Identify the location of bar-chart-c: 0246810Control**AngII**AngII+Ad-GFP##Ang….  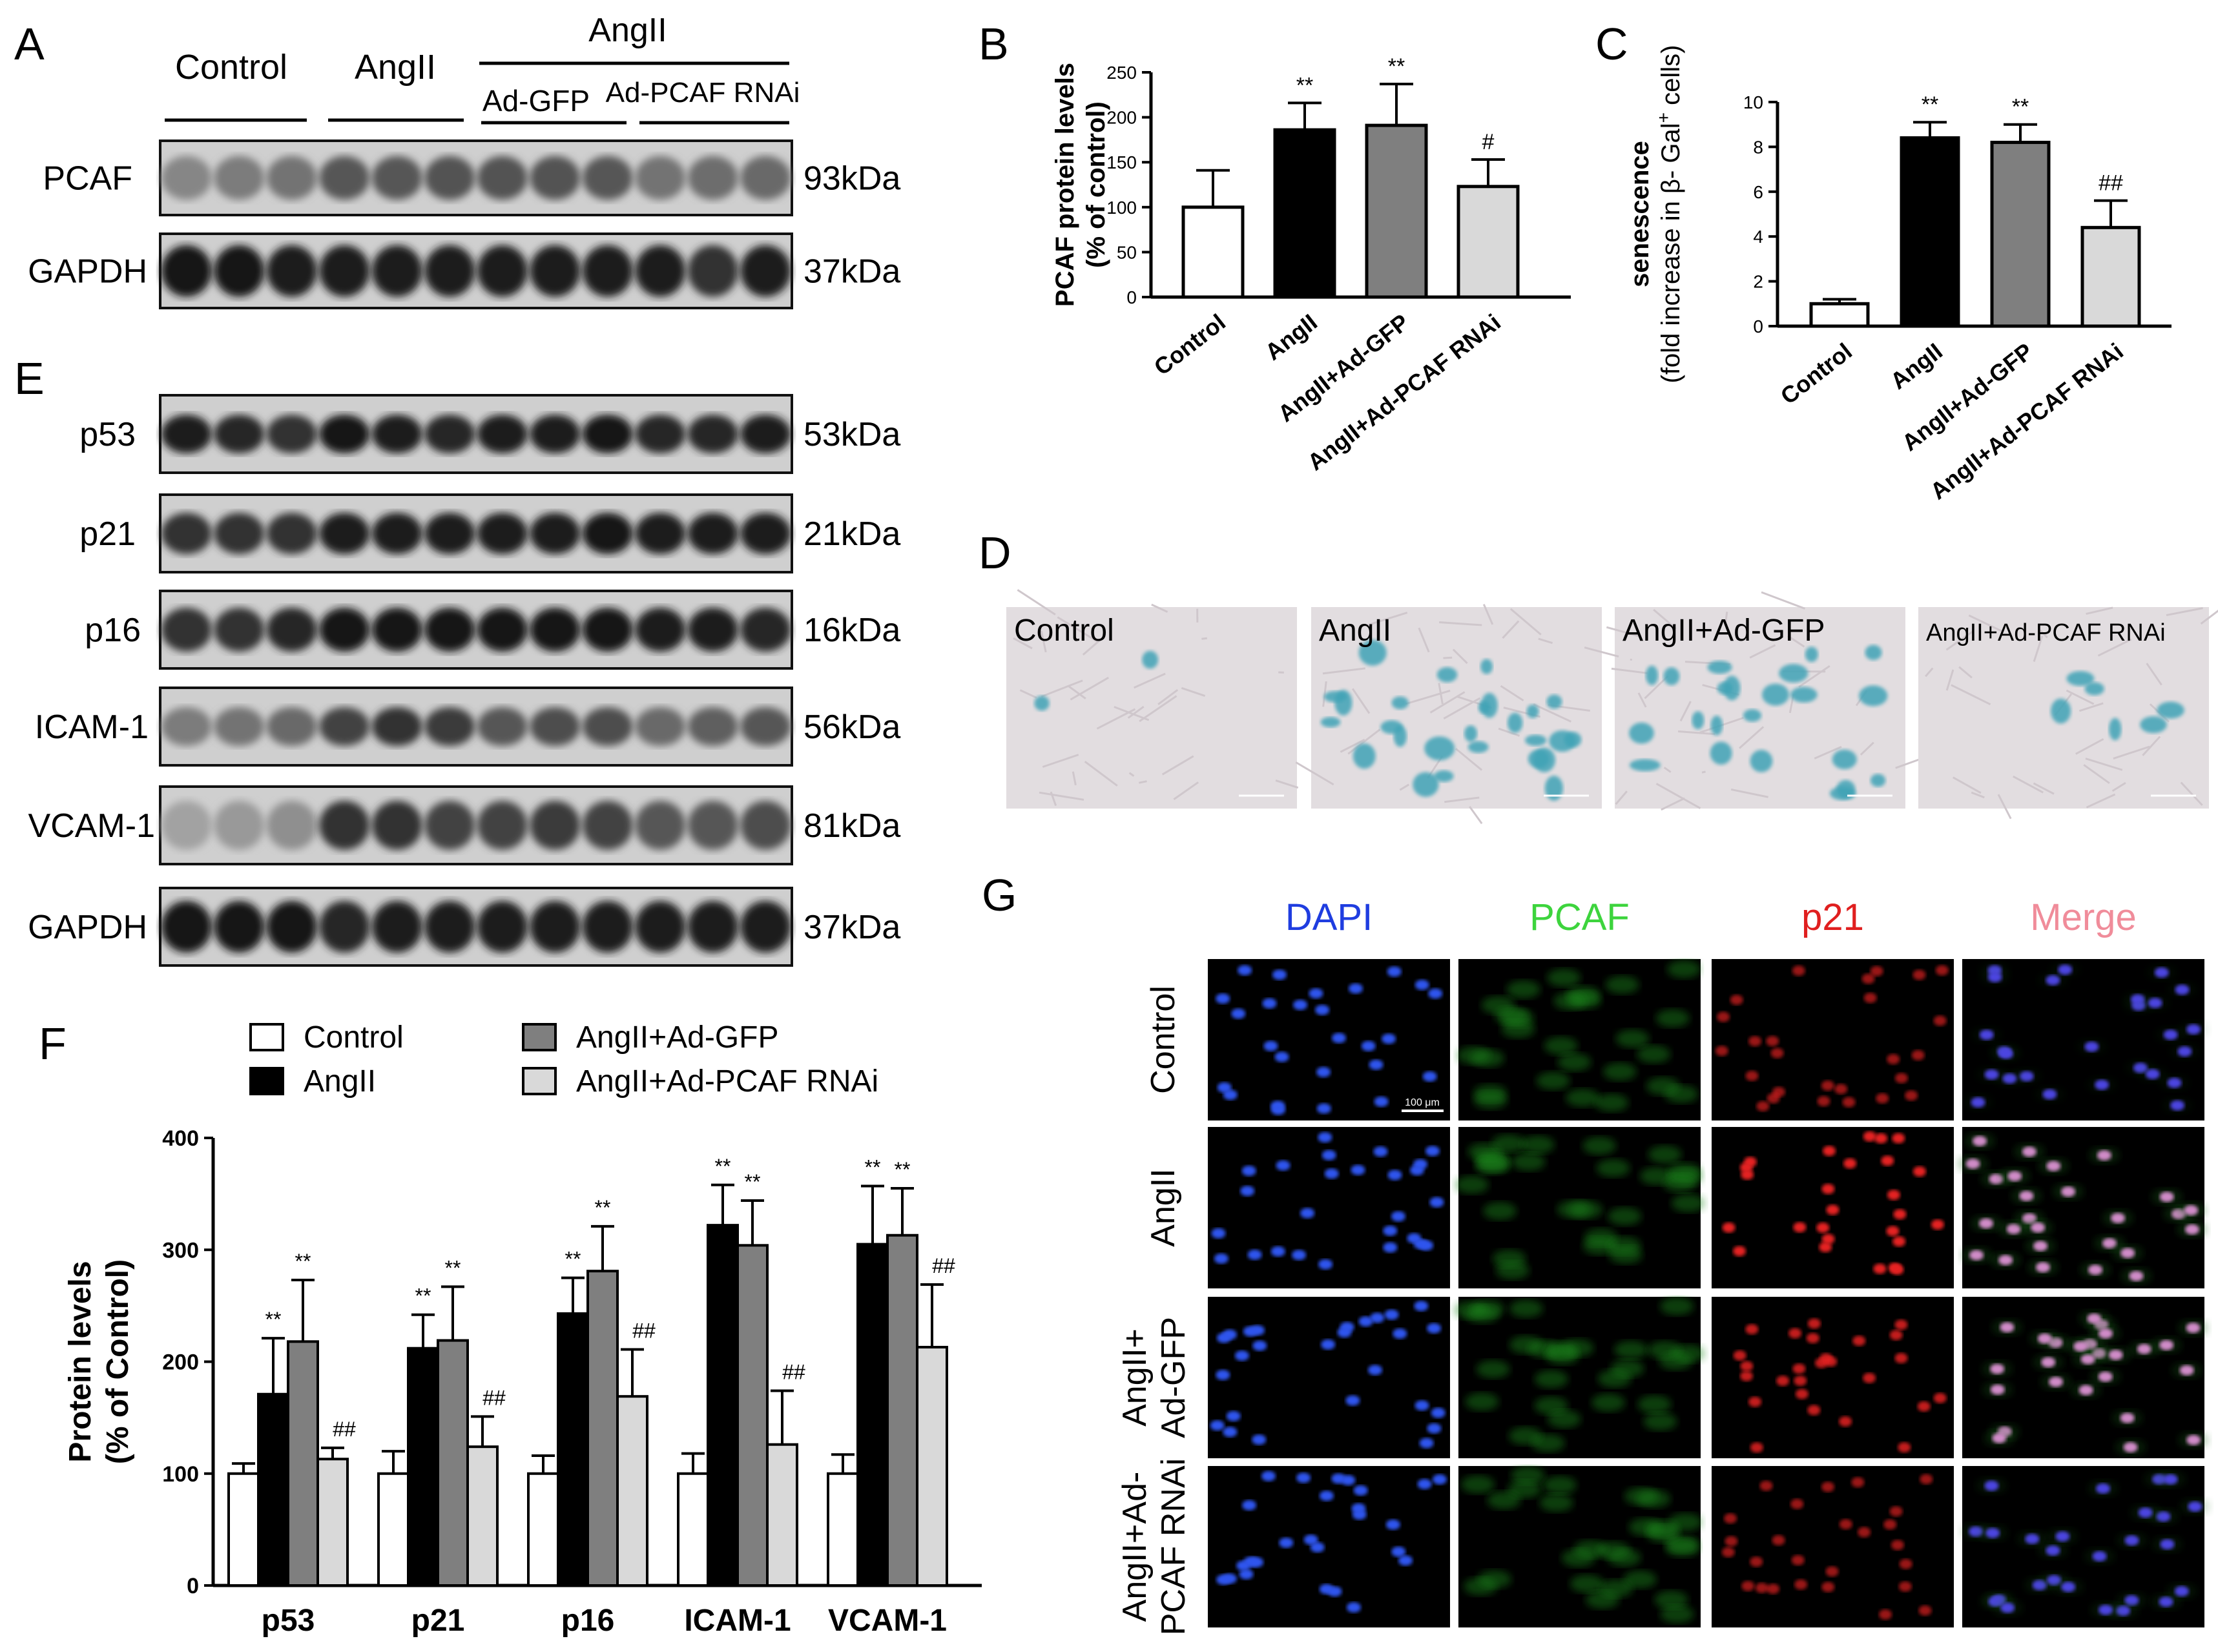
(1898, 274).